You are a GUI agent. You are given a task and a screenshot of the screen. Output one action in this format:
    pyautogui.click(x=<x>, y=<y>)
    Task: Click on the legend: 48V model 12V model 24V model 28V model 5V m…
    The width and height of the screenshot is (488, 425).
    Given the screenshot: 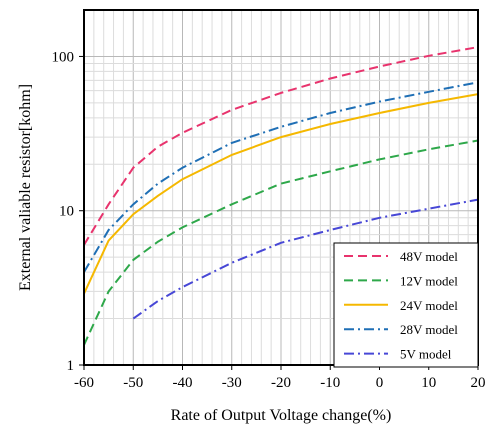 What is the action you would take?
    pyautogui.click(x=406, y=305)
    